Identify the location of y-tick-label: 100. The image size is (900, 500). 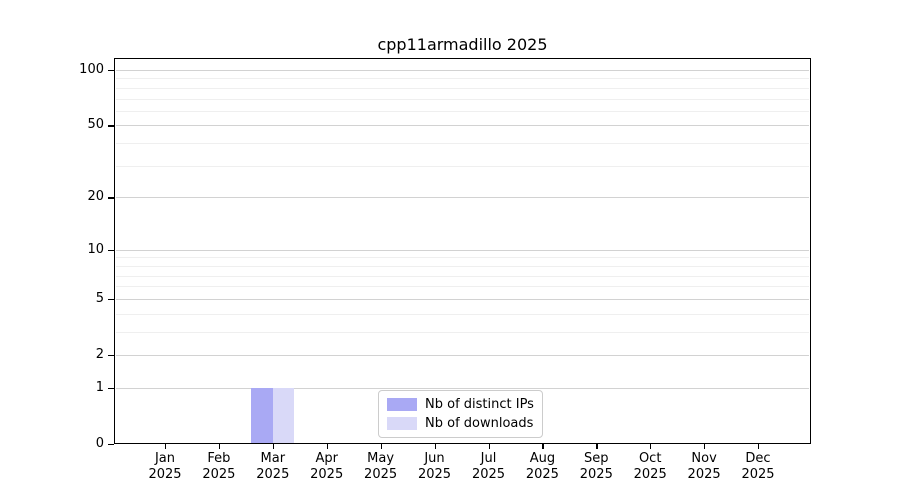
(91, 69).